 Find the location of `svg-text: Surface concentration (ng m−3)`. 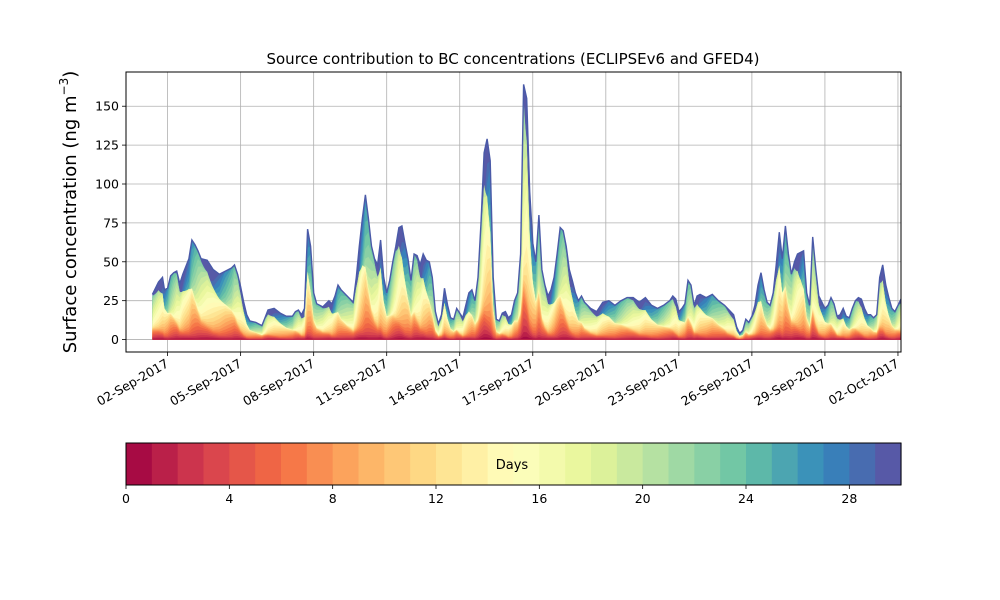

svg-text: Surface concentration (ng m−3) is located at coordinates (69, 212).